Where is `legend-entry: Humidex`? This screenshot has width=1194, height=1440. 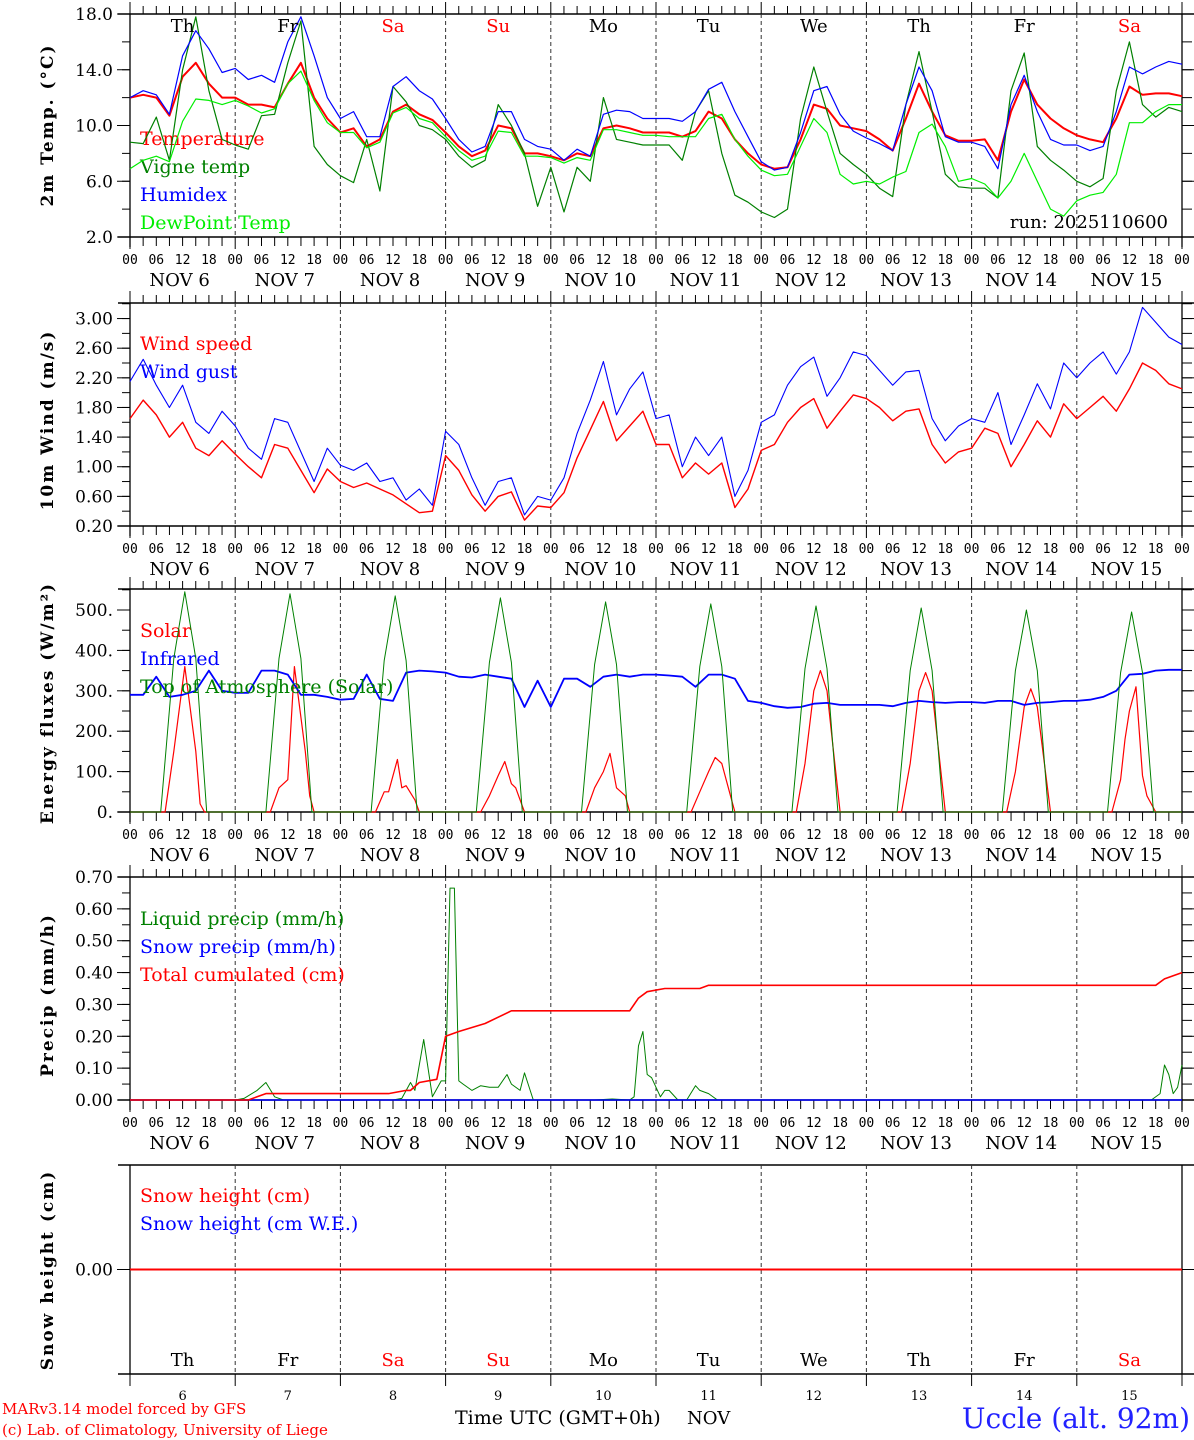 legend-entry: Humidex is located at coordinates (183, 195).